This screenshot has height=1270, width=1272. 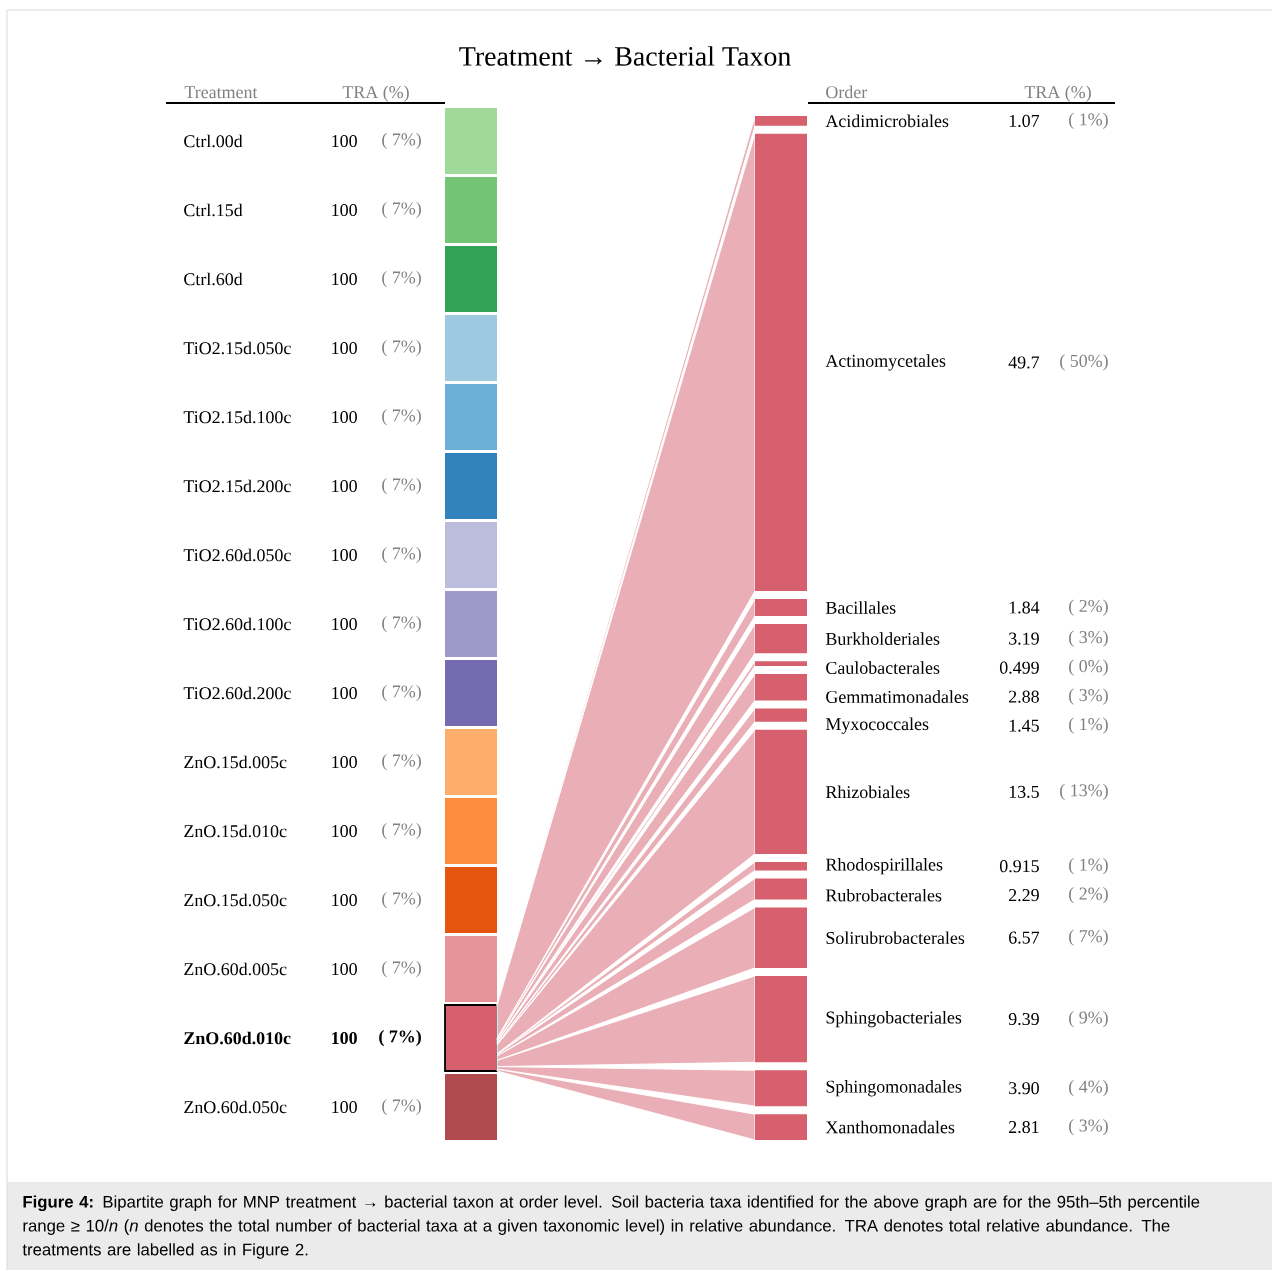 I want to click on data-label: 9.39, so click(x=1023, y=1019).